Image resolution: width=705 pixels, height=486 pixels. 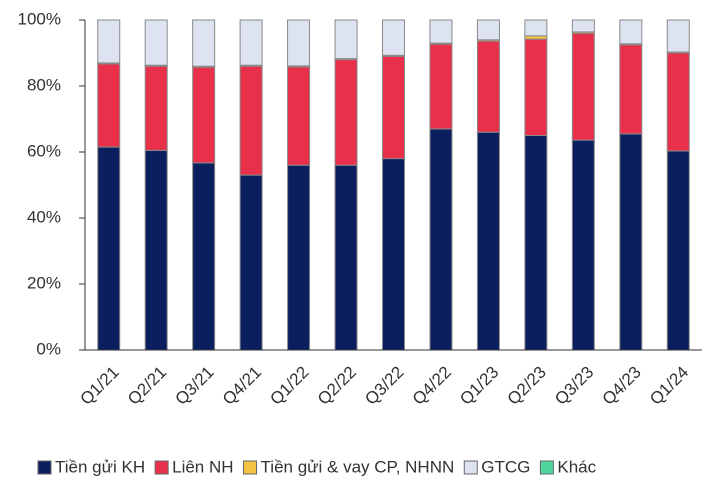 I want to click on x-tick-label: Q1/24, so click(x=669, y=386).